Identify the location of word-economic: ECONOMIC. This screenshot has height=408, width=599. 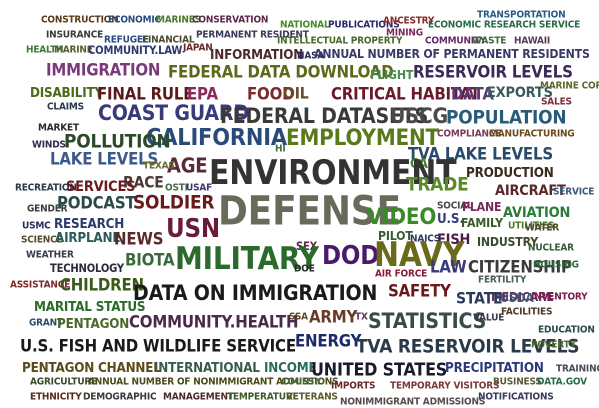
(134, 20).